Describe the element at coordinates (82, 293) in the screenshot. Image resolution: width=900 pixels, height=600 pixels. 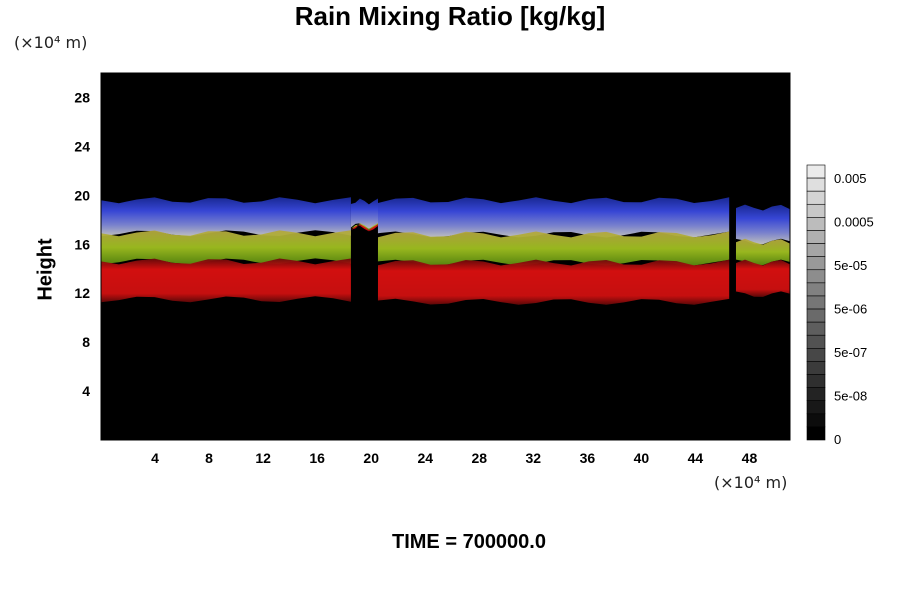
I see `y-tick-label: 12` at that location.